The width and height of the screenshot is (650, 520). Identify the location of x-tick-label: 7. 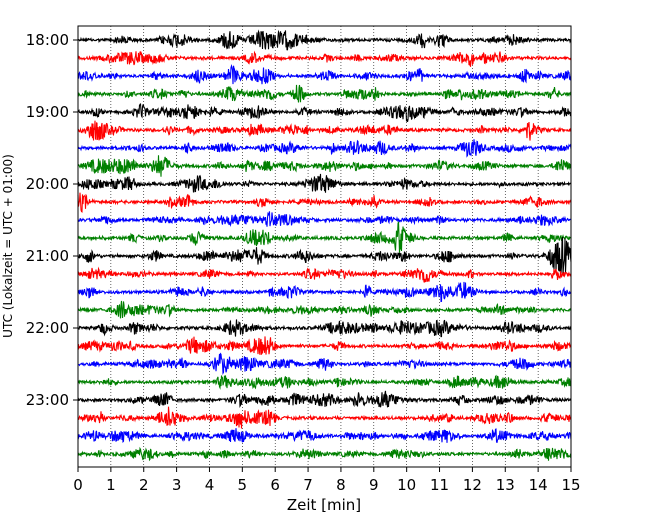
(308, 485).